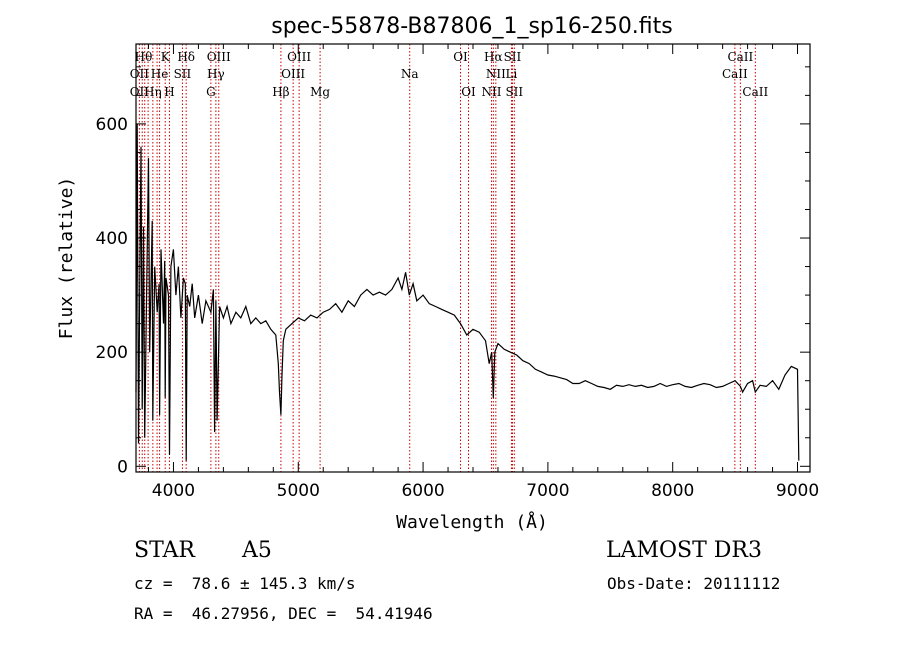 This screenshot has width=900, height=649. I want to click on x-tick-label: 9000, so click(797, 491).